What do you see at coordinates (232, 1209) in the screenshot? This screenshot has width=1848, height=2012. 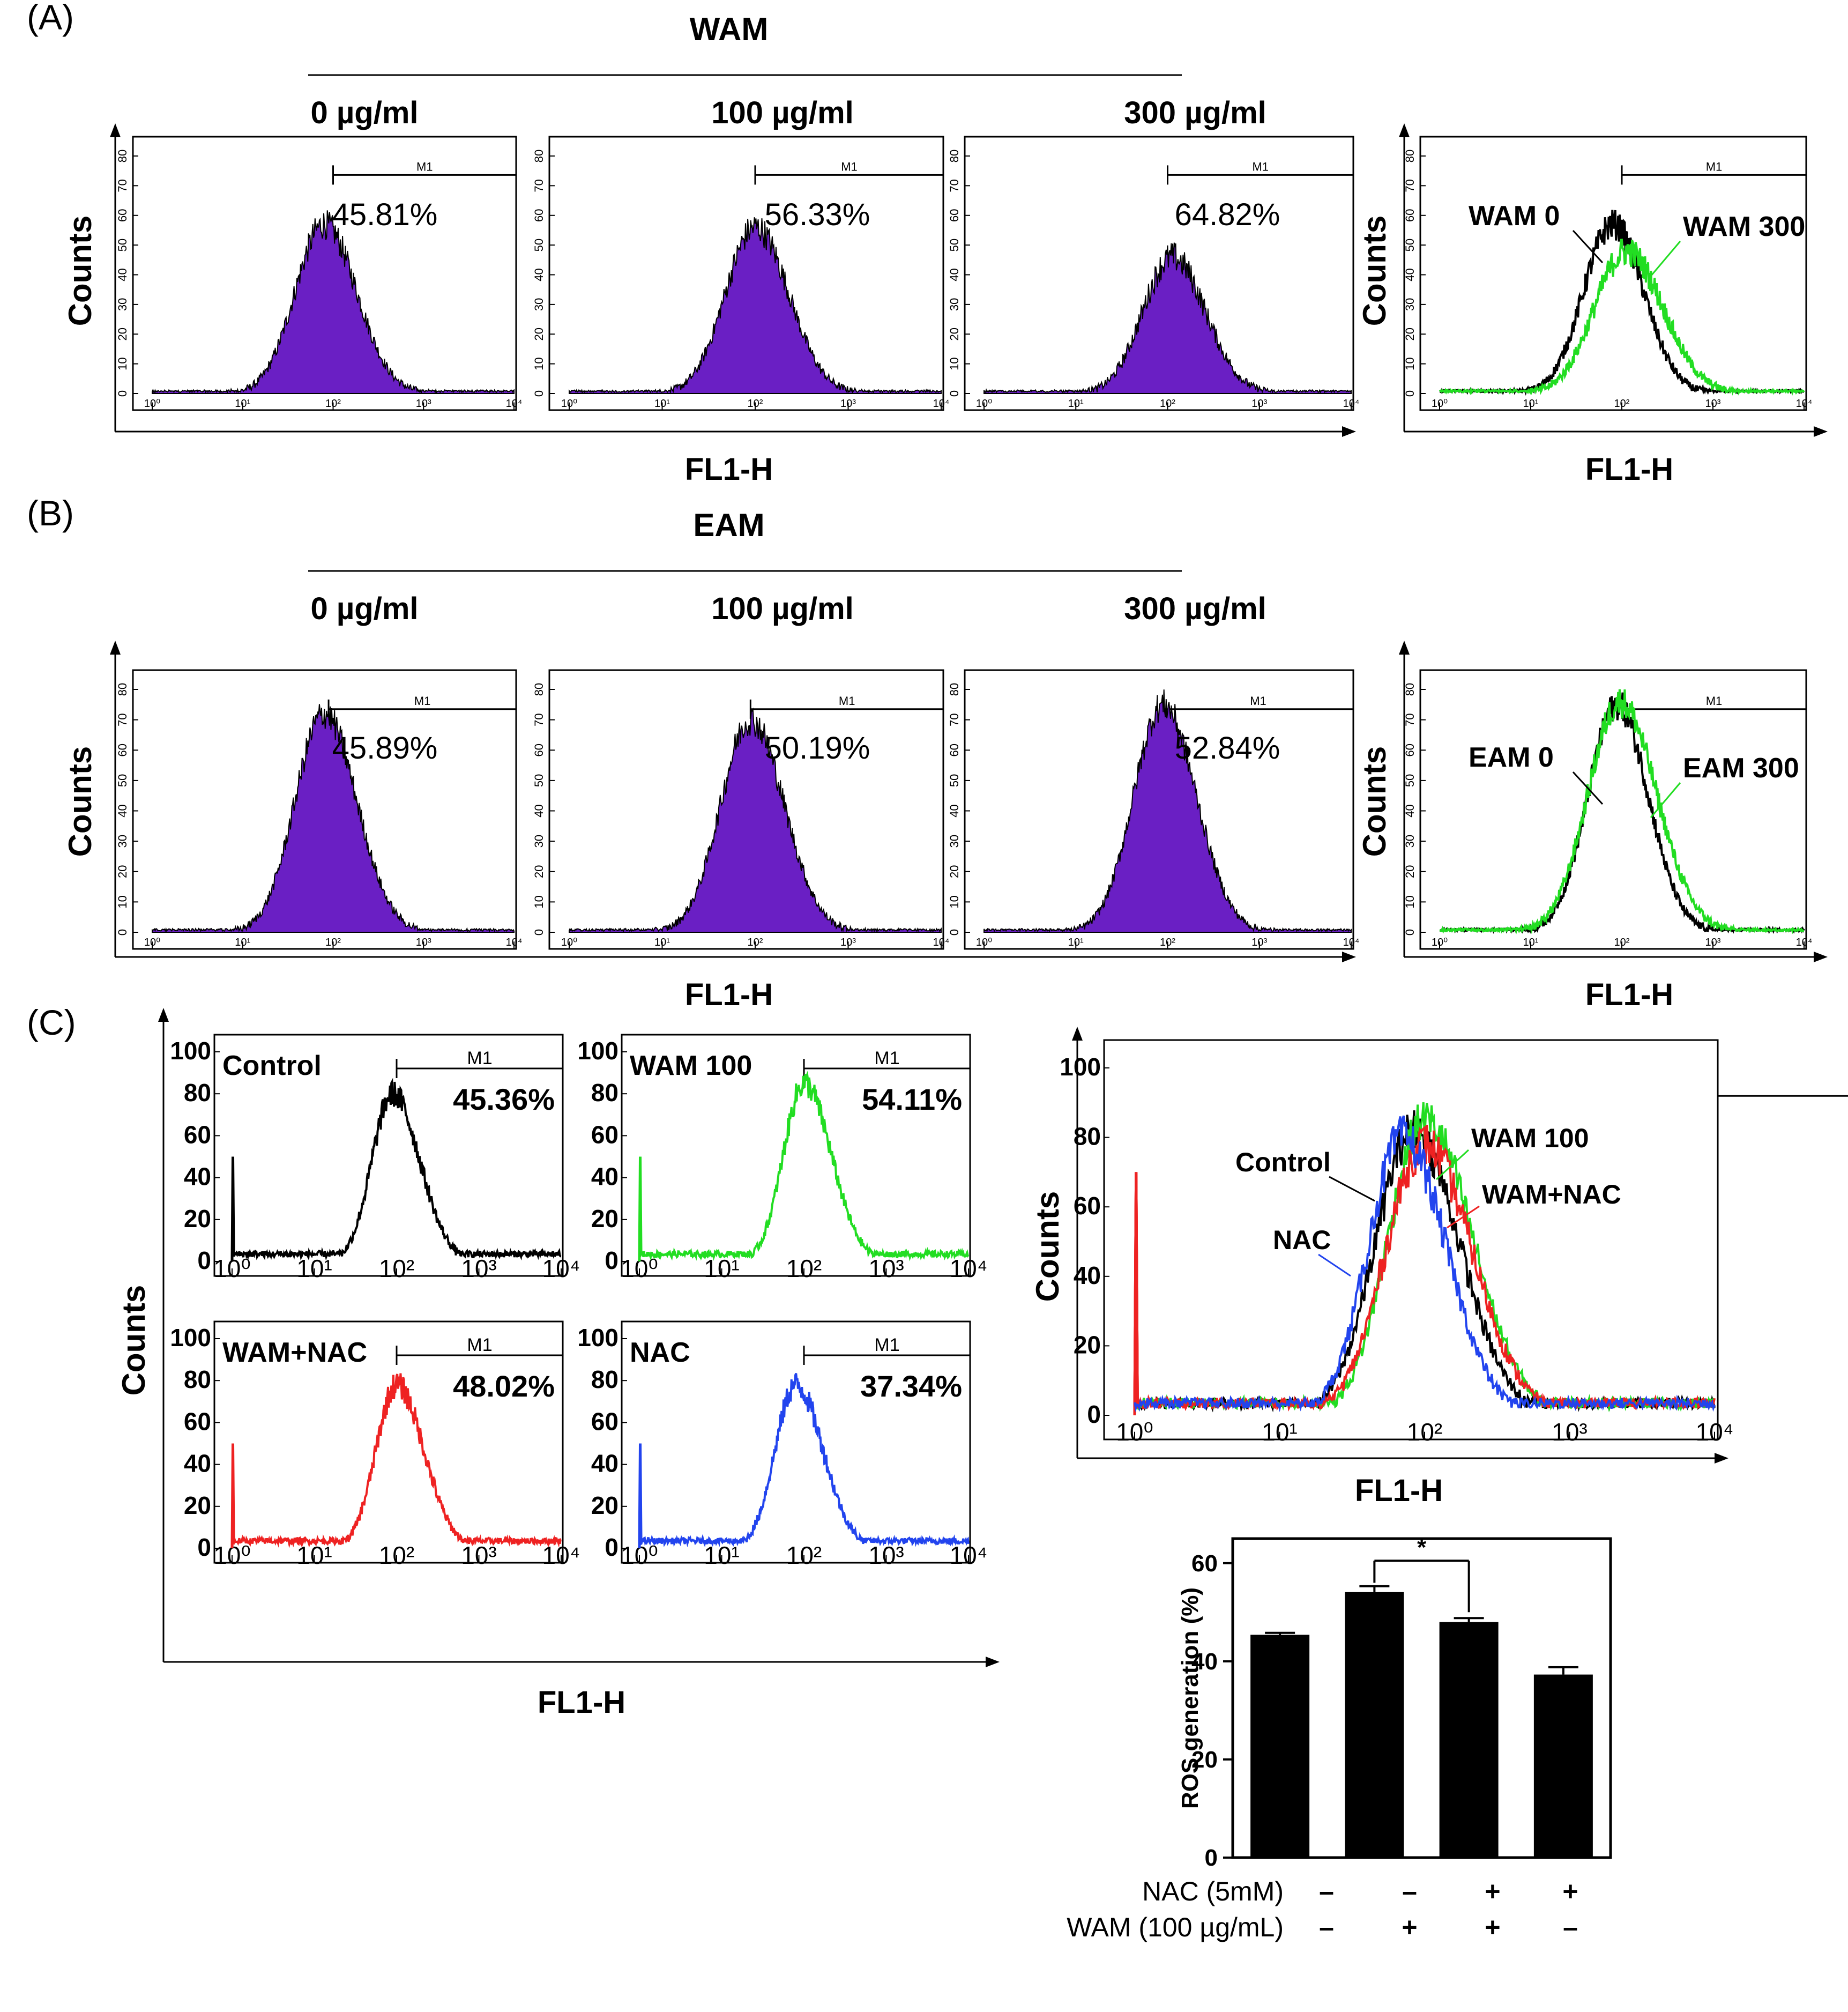 I see `origin-spike` at bounding box center [232, 1209].